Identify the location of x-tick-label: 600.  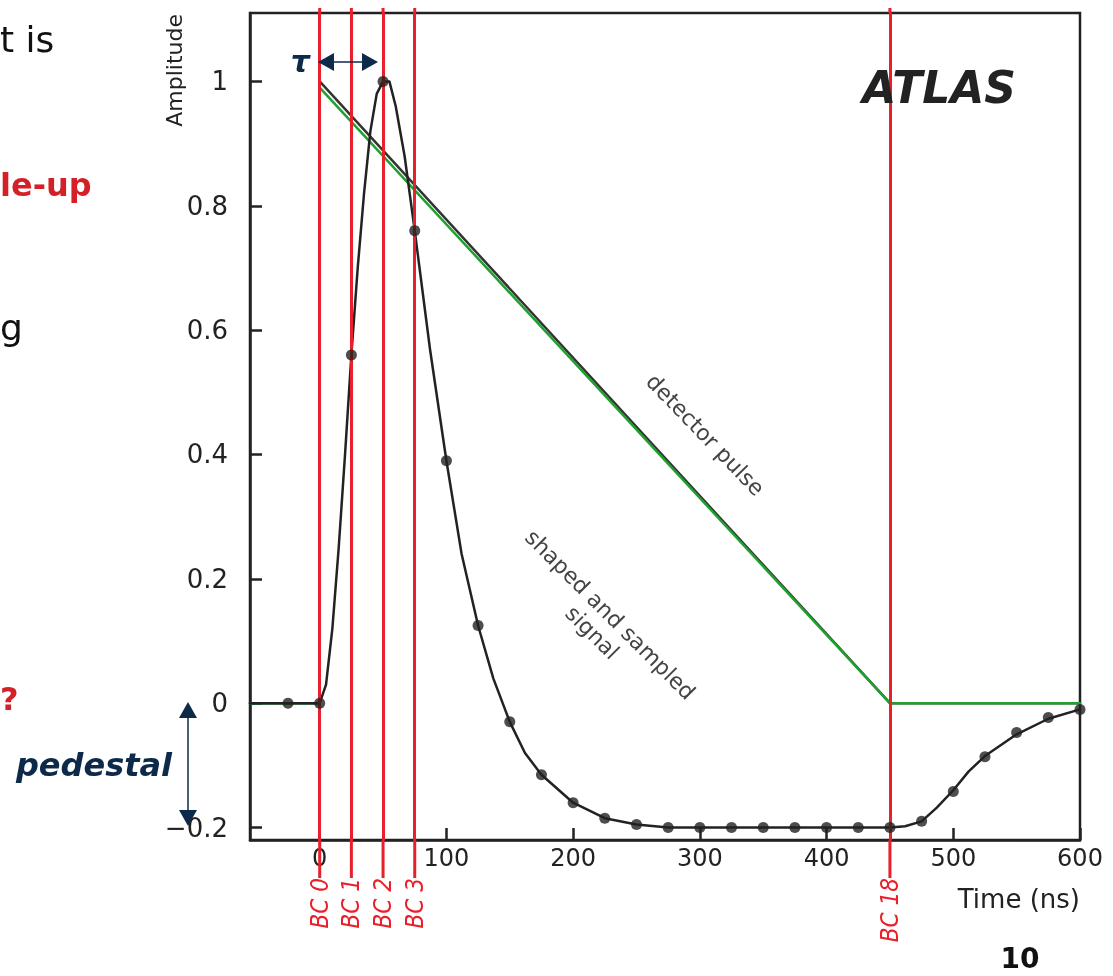
(1080, 858).